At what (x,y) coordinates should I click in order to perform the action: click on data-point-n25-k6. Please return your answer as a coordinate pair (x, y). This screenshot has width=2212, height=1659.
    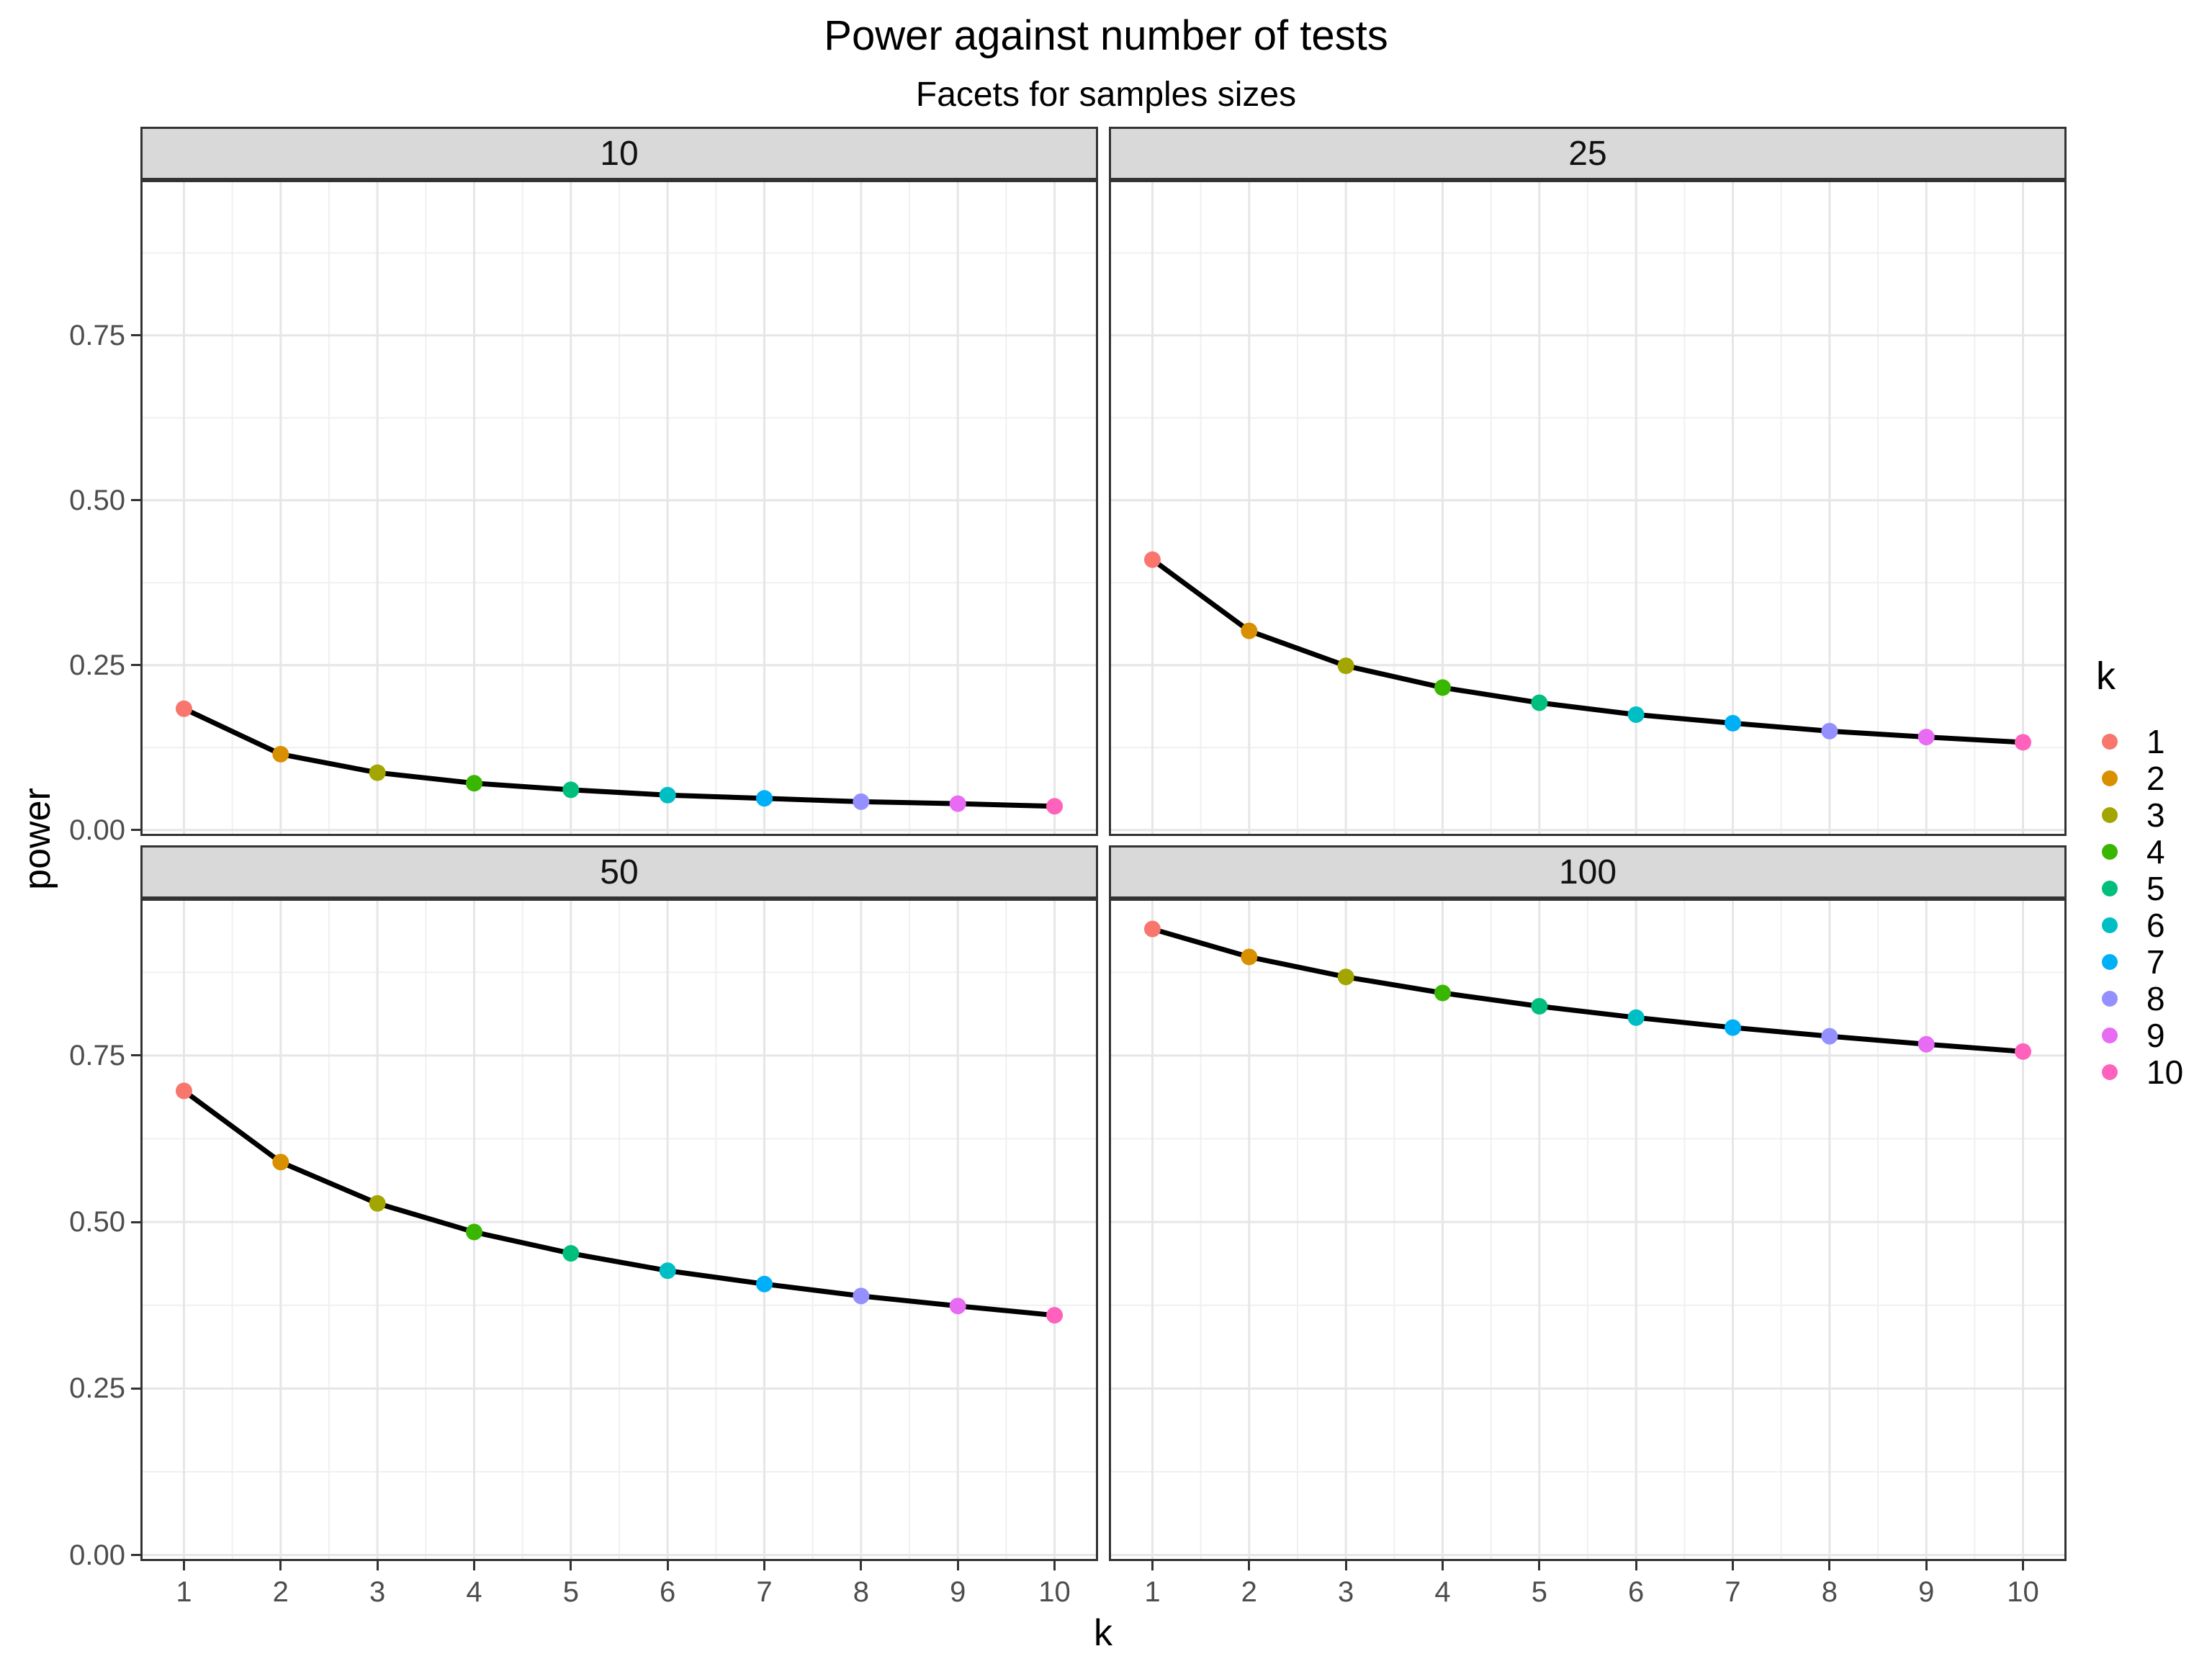
    Looking at the image, I should click on (1636, 715).